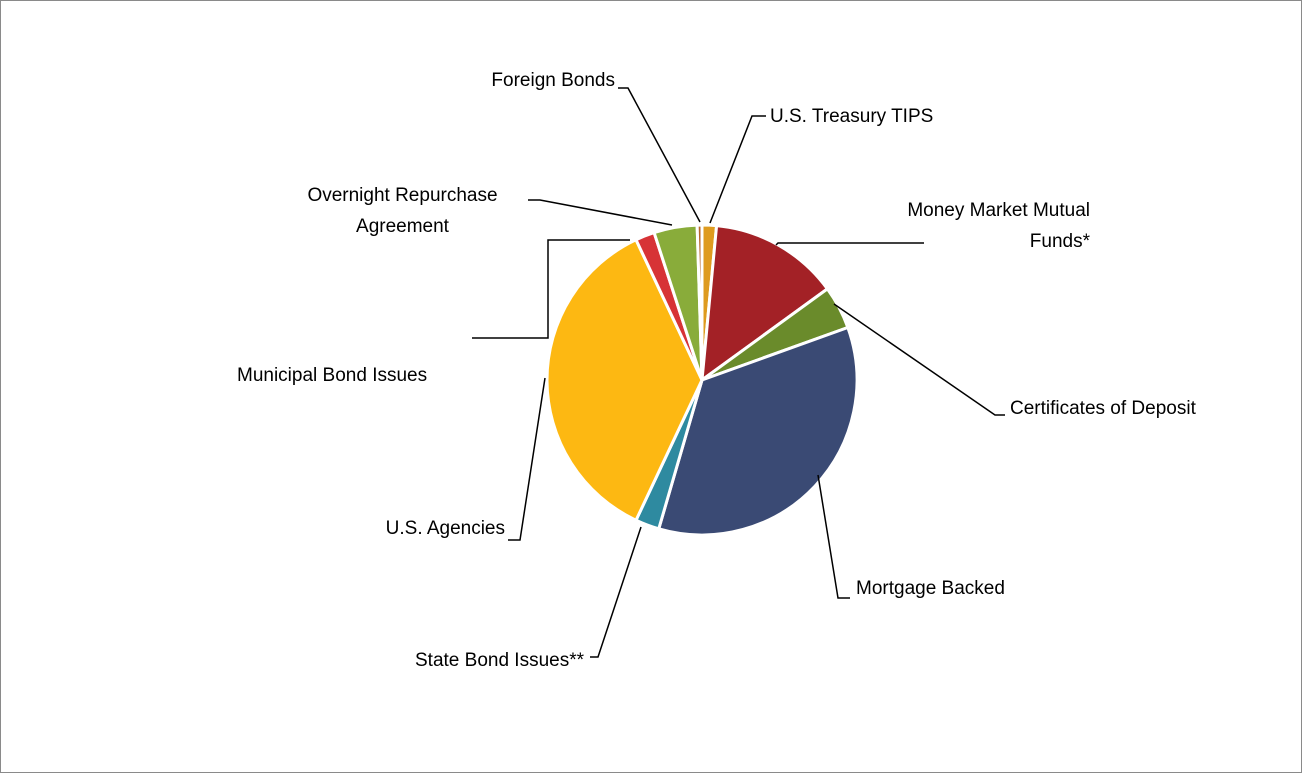 The image size is (1302, 773). What do you see at coordinates (445, 528) in the screenshot?
I see `slice-label: U.S. Agencies` at bounding box center [445, 528].